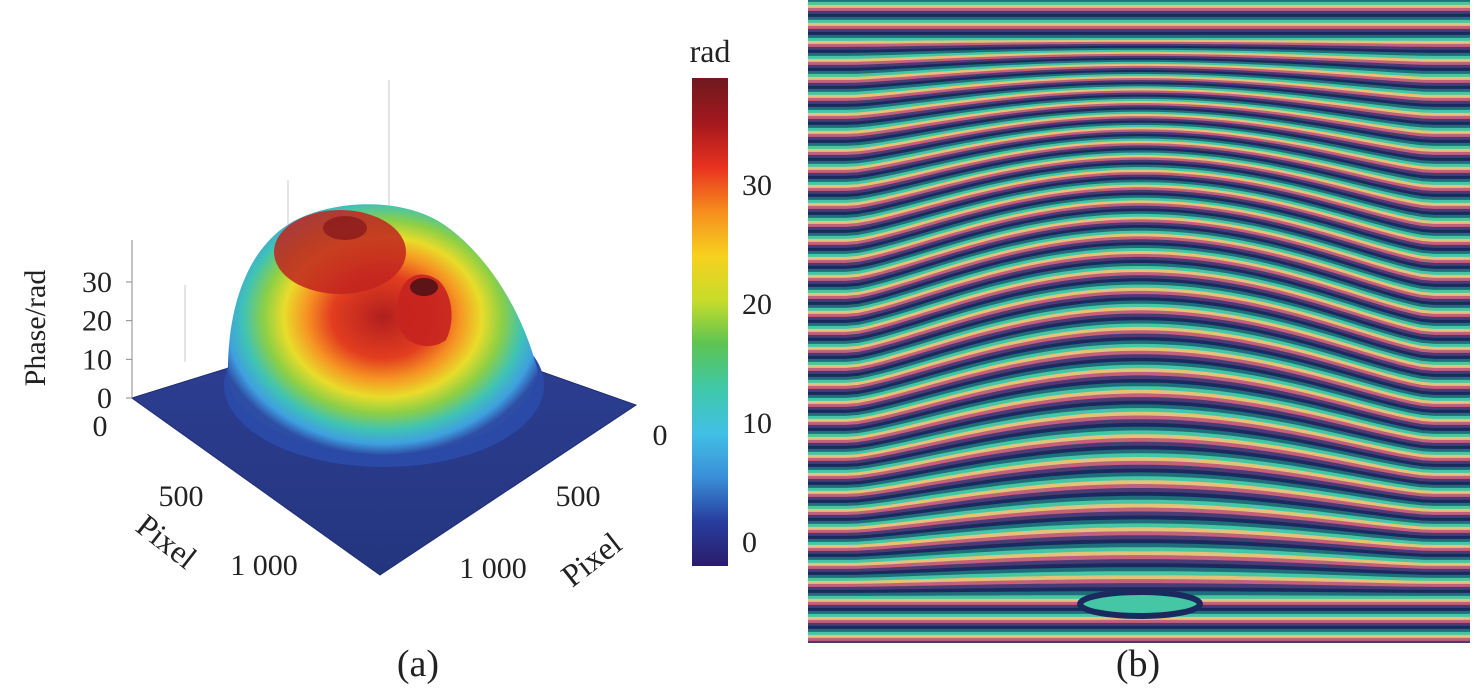 This screenshot has height=696, width=1476. I want to click on colorbar-bar, so click(710, 322).